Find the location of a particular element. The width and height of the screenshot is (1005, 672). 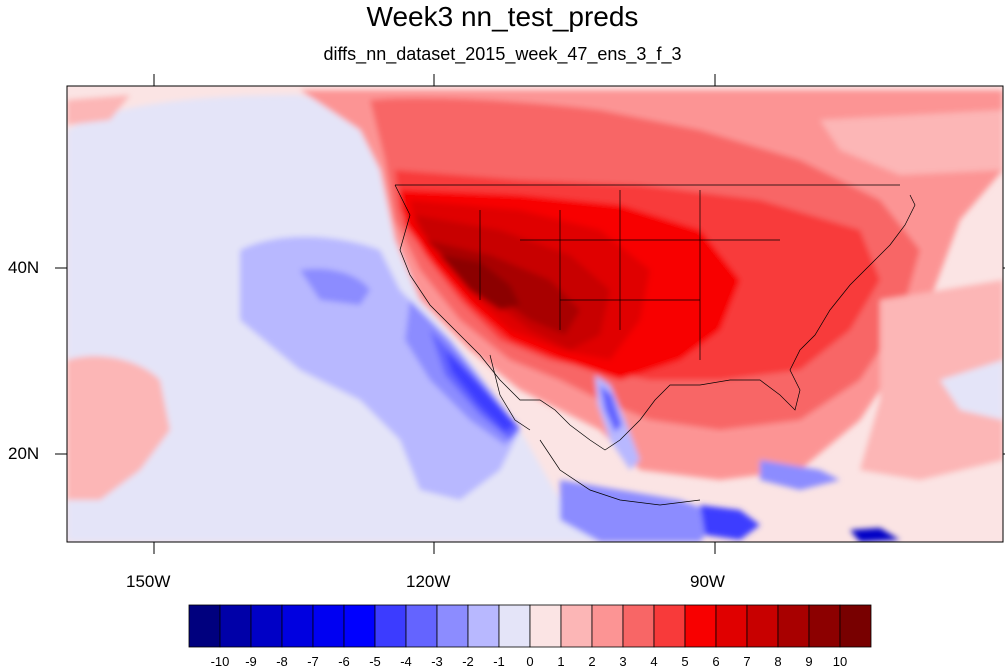

colorbar-tick-label: 7 is located at coordinates (747, 661).